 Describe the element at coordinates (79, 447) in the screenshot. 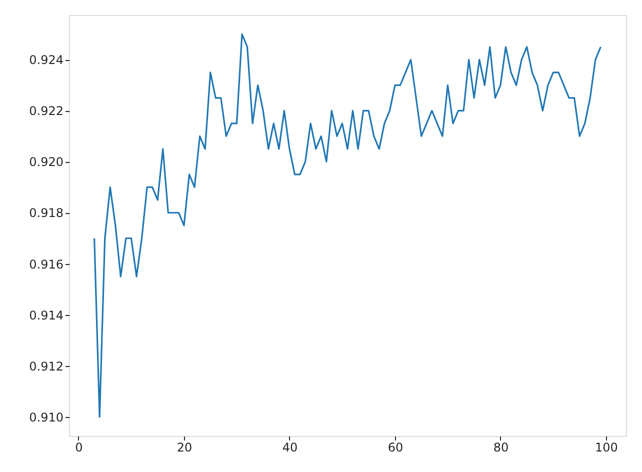

I see `x-tick-label: 0` at that location.